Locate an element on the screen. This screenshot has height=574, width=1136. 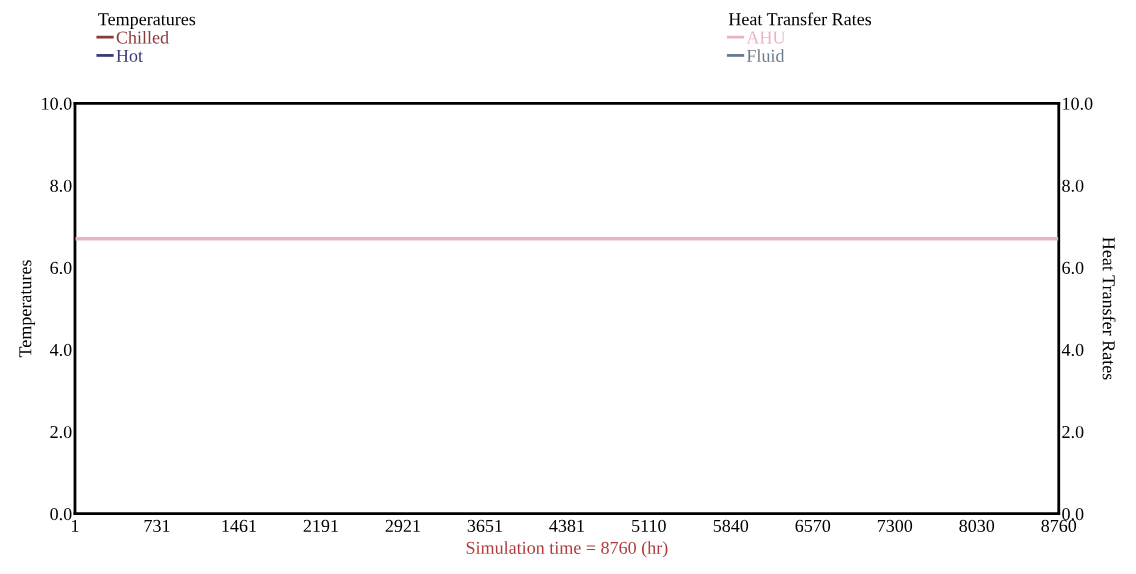
legend-label: AHU is located at coordinates (766, 37).